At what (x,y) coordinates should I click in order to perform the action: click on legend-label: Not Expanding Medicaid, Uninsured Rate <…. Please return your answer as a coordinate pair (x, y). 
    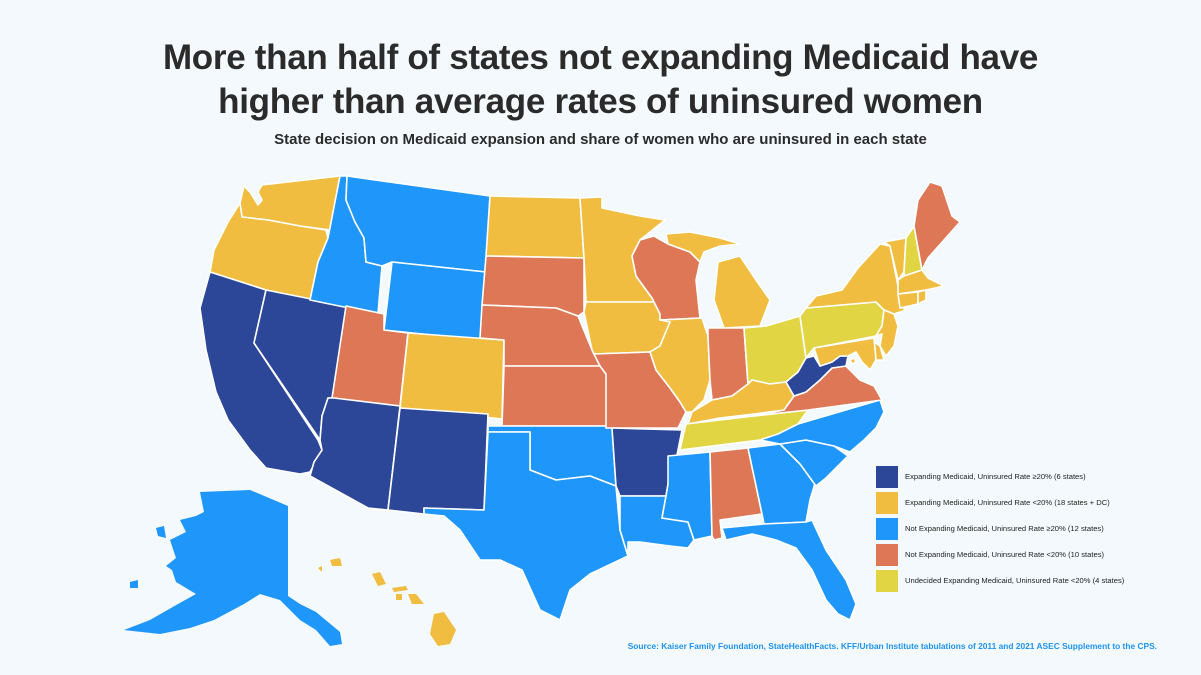
    Looking at the image, I should click on (1005, 554).